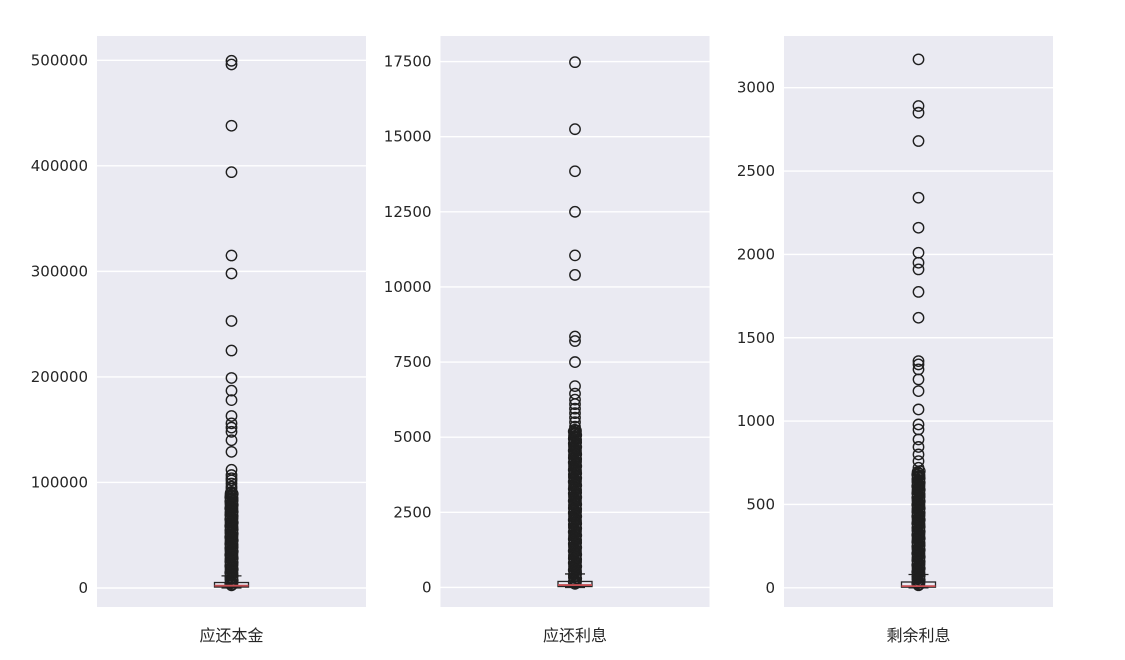 The image size is (1125, 660). What do you see at coordinates (756, 254) in the screenshot?
I see `y-tick-label: 2000` at bounding box center [756, 254].